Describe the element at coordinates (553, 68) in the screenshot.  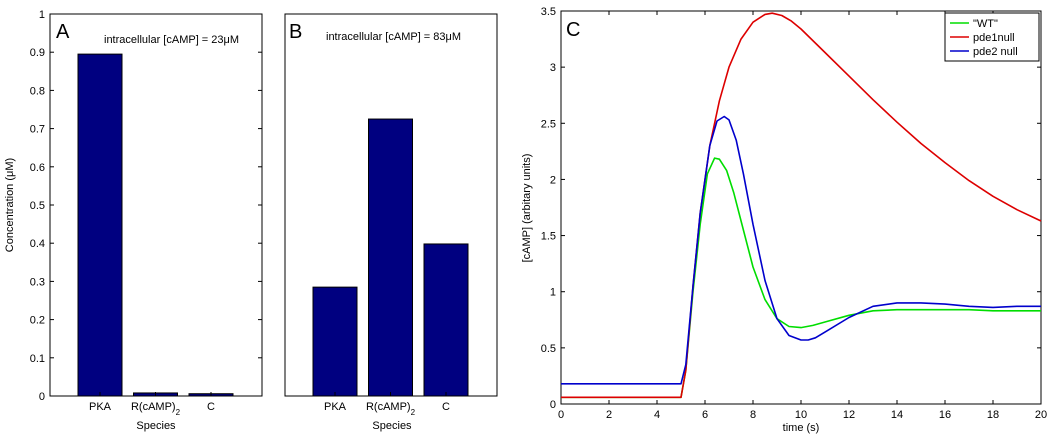
I see `y-tick-label: 3` at that location.